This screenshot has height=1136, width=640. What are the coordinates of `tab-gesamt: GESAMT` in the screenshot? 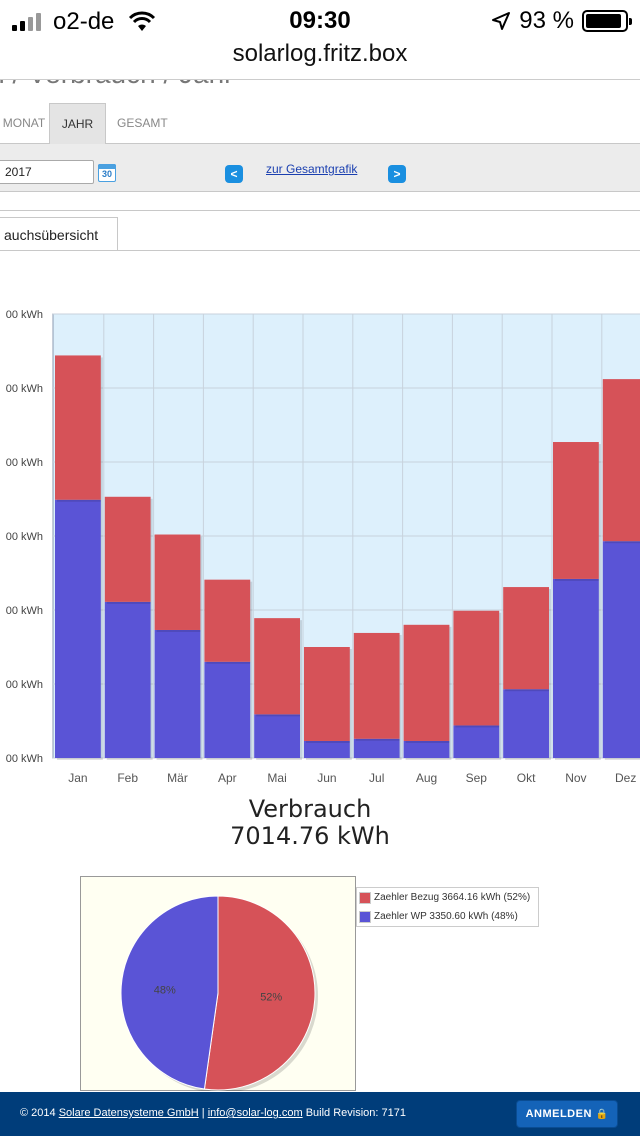 It's located at (142, 123).